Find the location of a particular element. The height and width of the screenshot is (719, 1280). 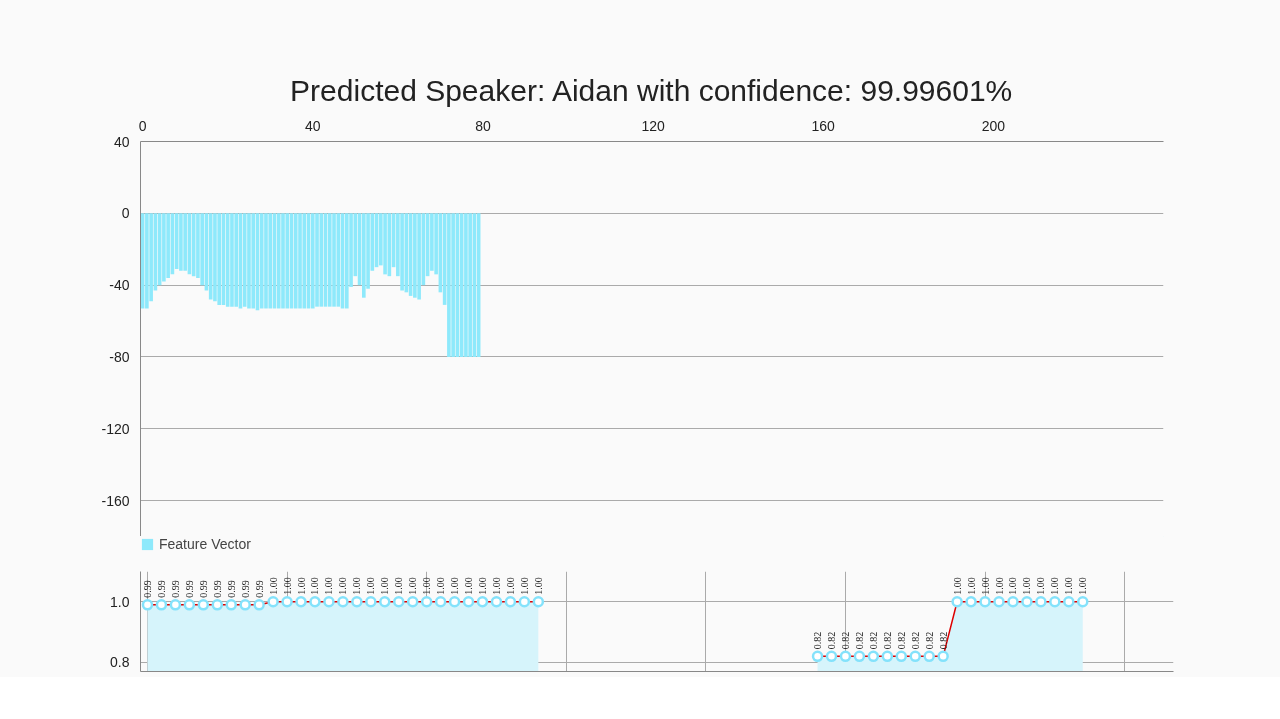

x-tick-label: 160 is located at coordinates (823, 125).